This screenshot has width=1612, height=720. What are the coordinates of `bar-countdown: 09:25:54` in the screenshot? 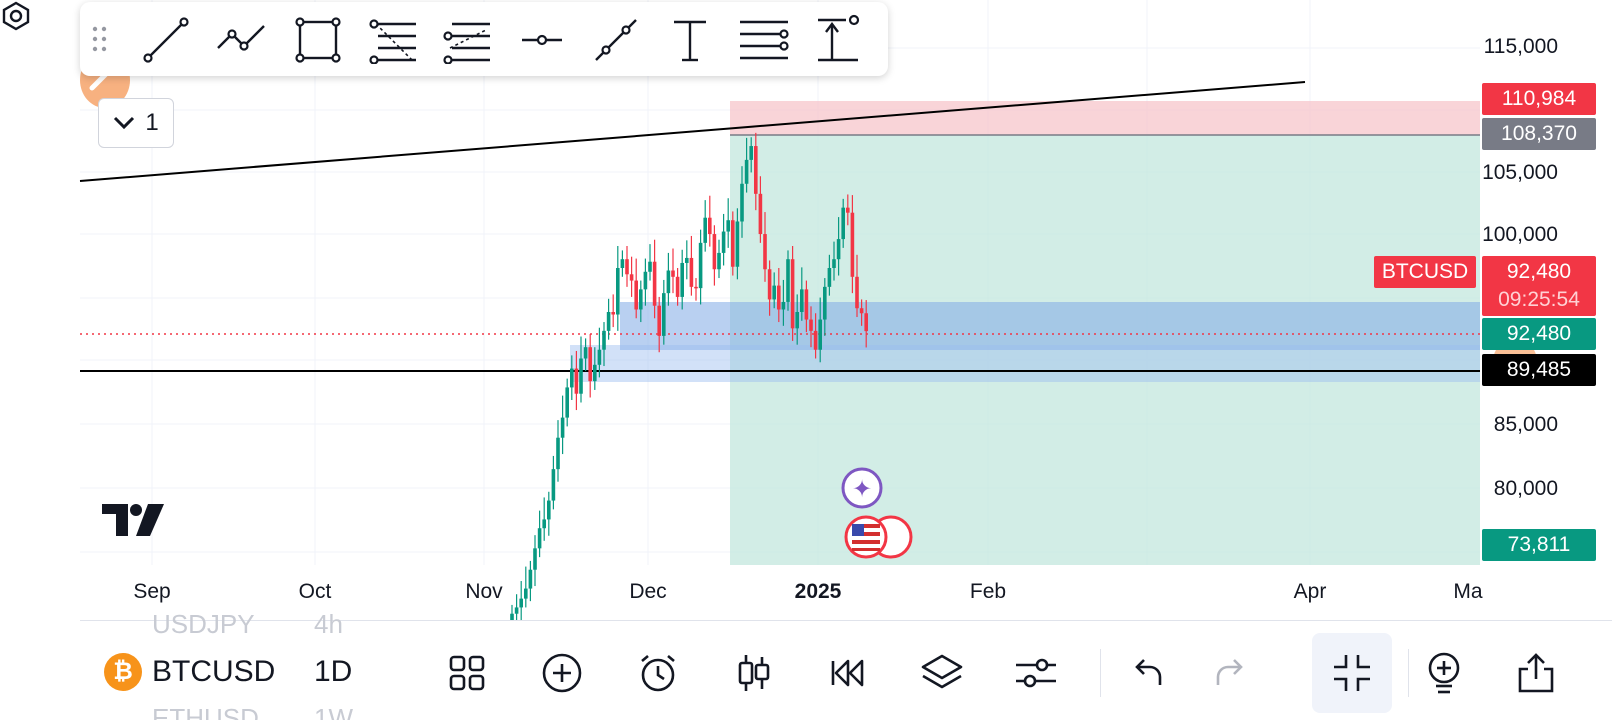 It's located at (1539, 299).